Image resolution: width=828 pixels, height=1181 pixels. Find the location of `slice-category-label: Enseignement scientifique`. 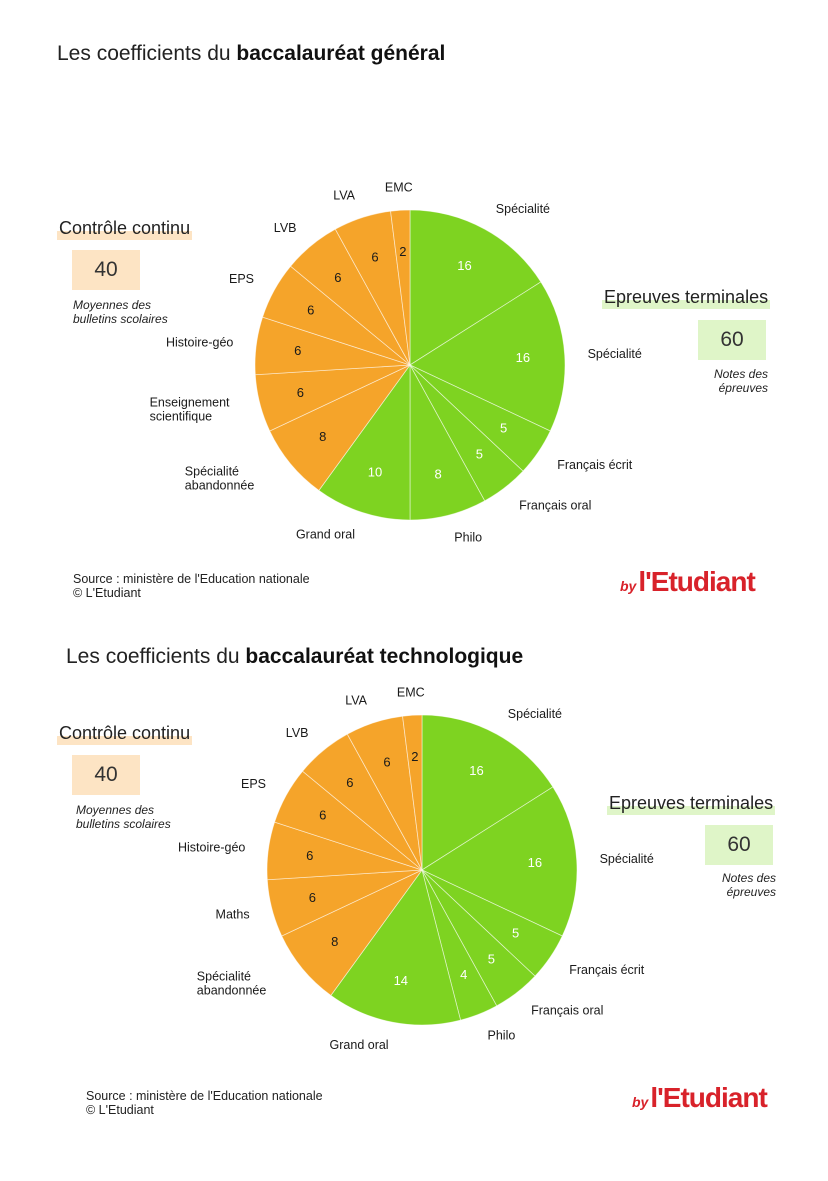

slice-category-label: Enseignement scientifique is located at coordinates (190, 409).